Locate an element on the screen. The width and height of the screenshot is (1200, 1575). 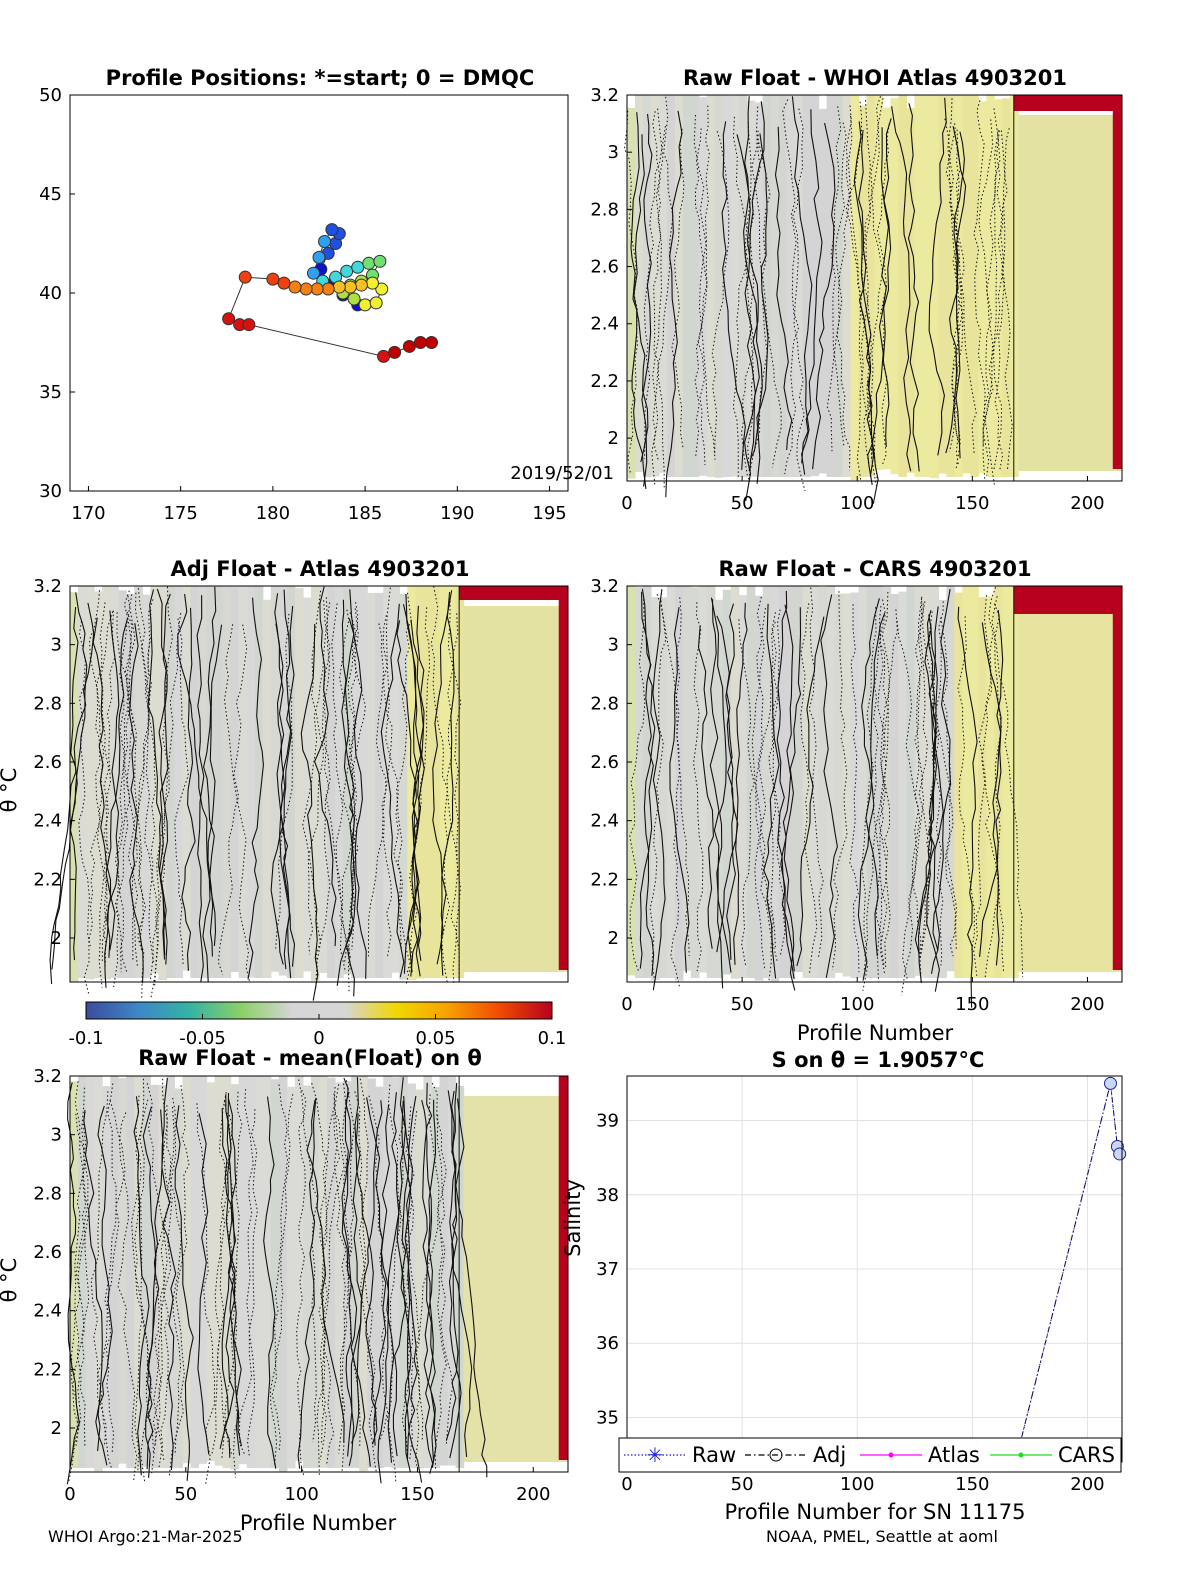
heatmap-xtick-label: 150 is located at coordinates (972, 1004).